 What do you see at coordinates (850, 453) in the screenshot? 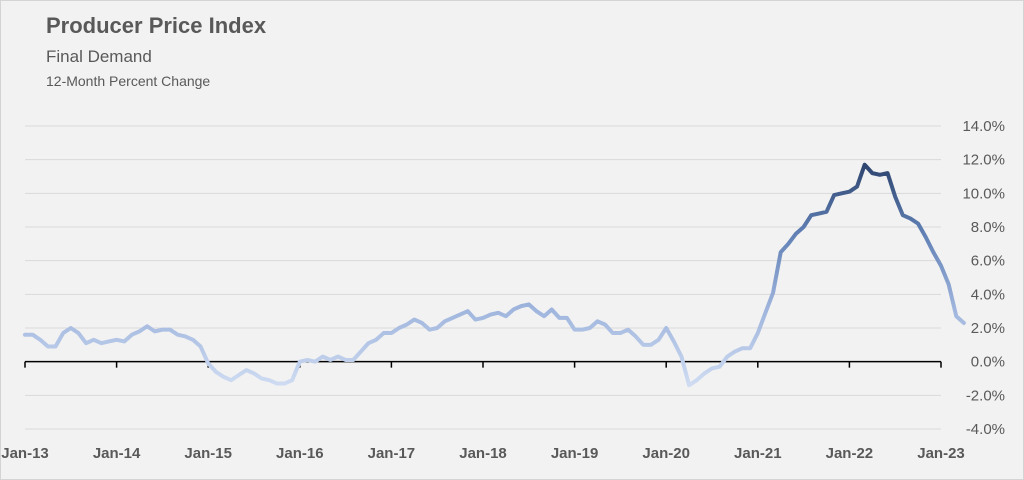
I see `x-tick-label: Jan-22` at bounding box center [850, 453].